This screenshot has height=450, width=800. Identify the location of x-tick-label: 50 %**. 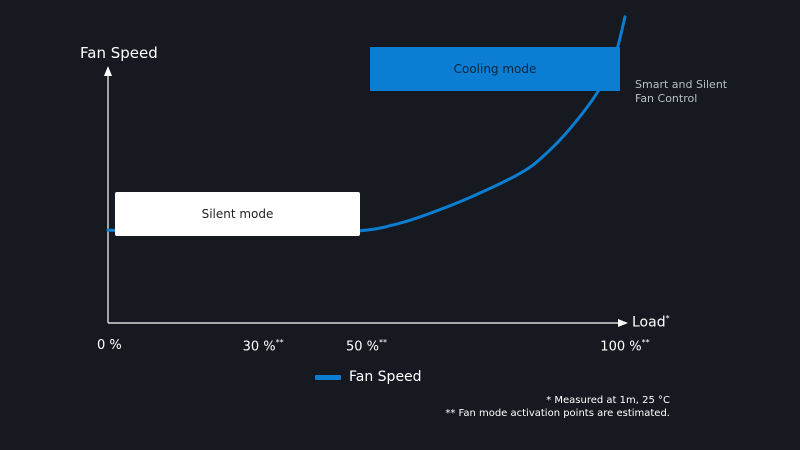
(366, 346).